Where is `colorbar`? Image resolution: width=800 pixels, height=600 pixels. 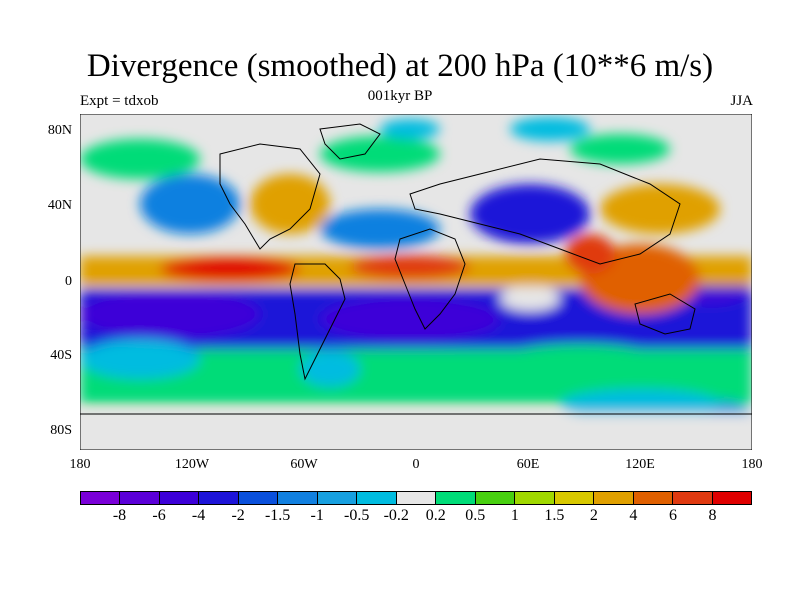
colorbar is located at coordinates (416, 498).